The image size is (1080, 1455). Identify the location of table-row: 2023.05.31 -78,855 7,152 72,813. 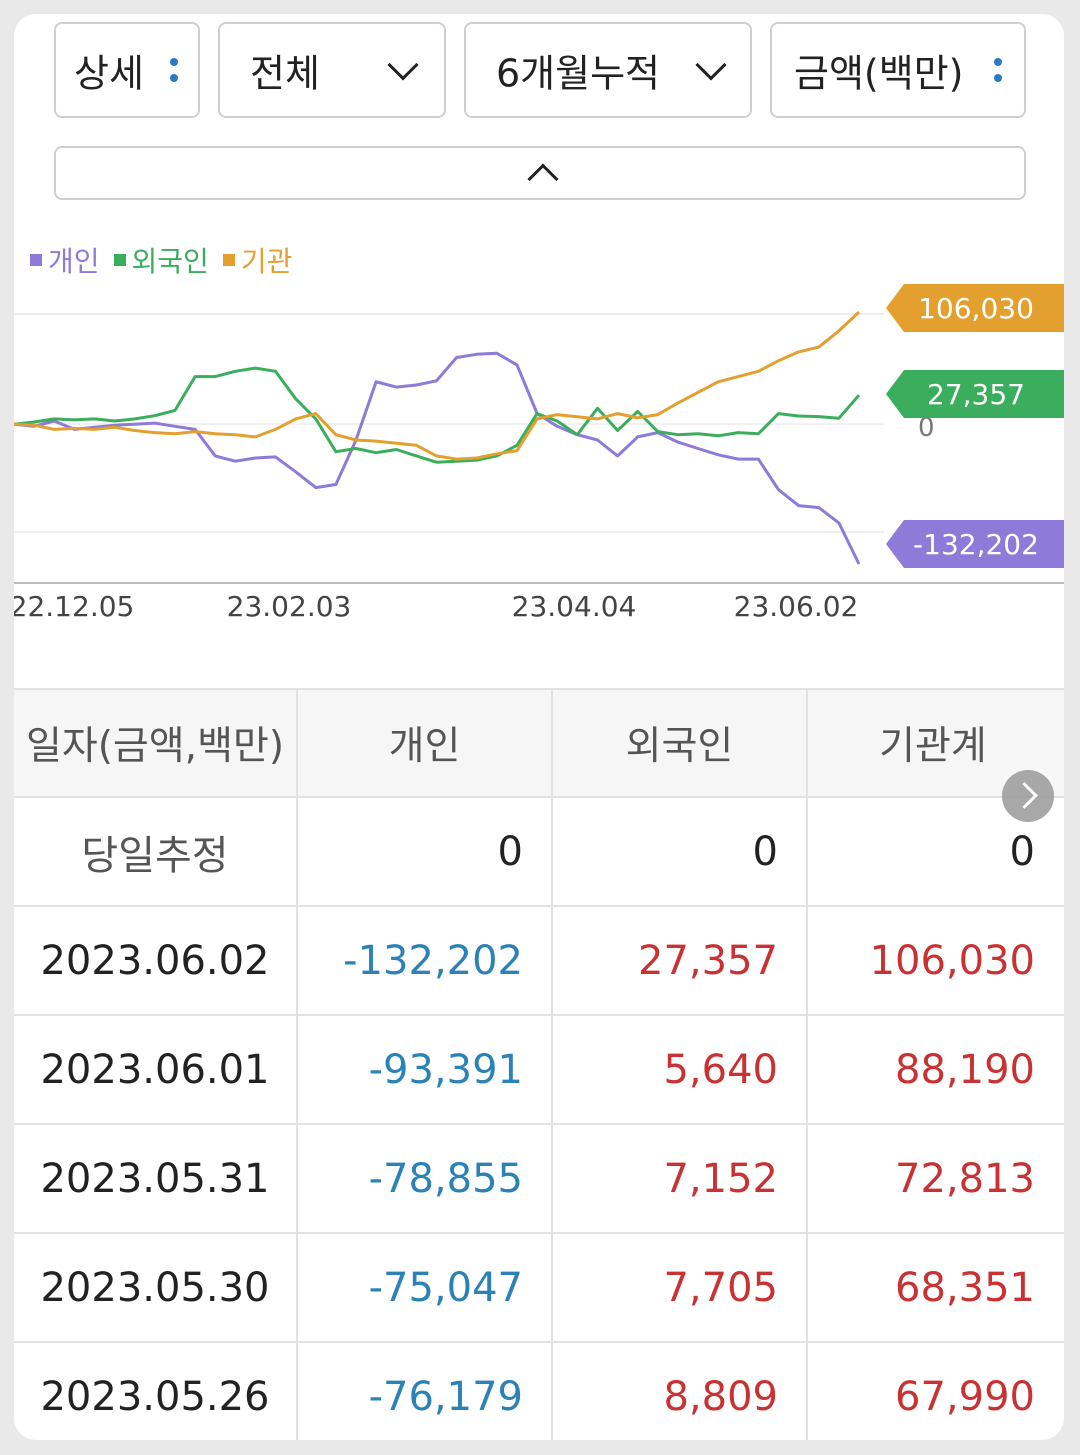
(539, 1179).